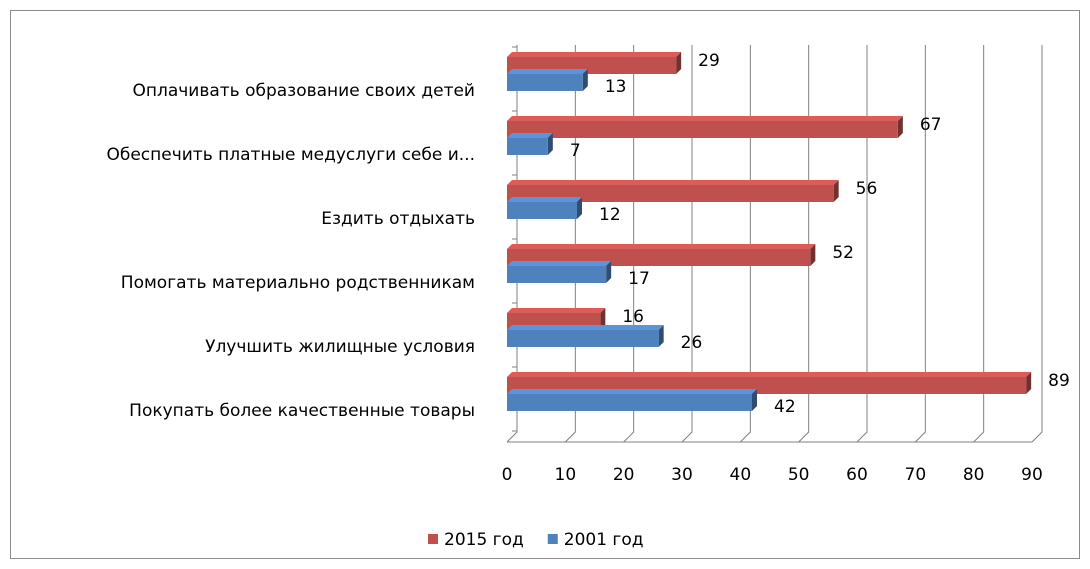  What do you see at coordinates (709, 61) in the screenshot?
I see `value-label: 29` at bounding box center [709, 61].